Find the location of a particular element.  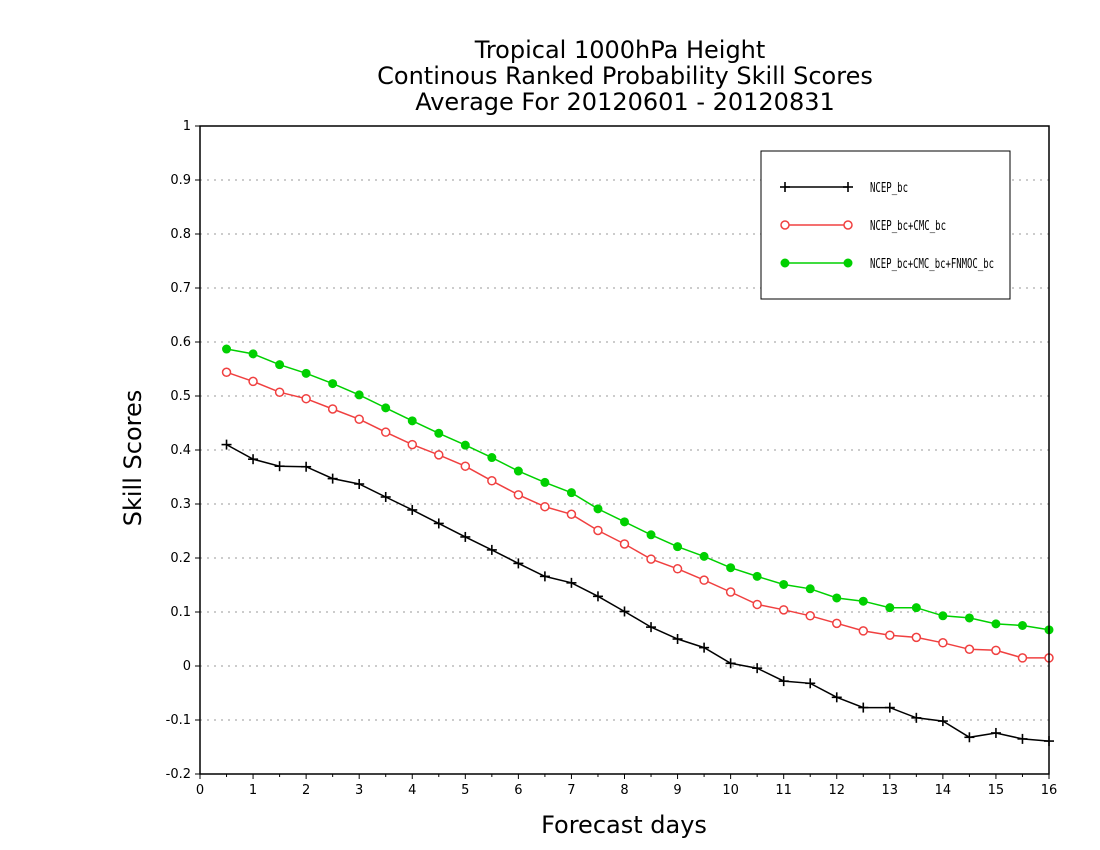

x-tick-label: 2 is located at coordinates (306, 790).